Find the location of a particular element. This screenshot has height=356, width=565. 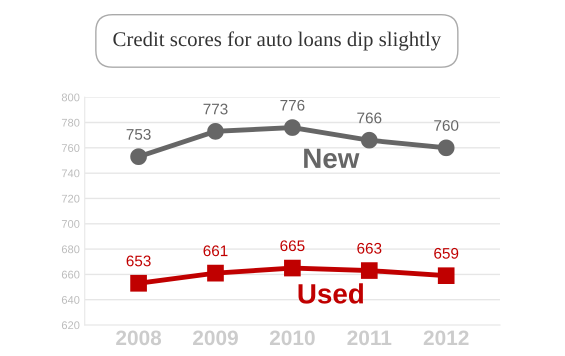

y-tick-label: 740 is located at coordinates (71, 173).